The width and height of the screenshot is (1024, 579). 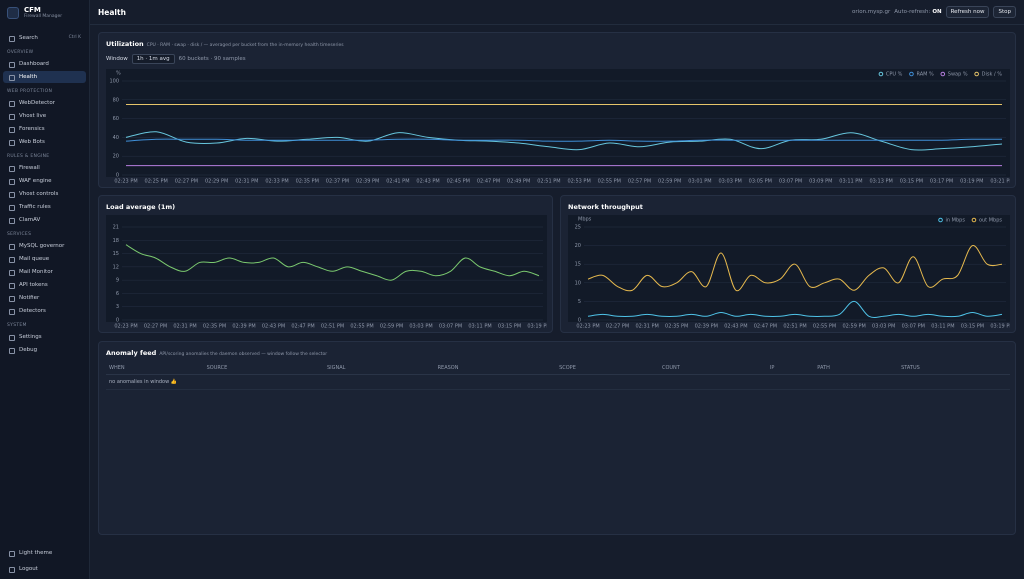 What do you see at coordinates (881, 182) in the screenshot?
I see `x-tick-label: 03:13 PM` at bounding box center [881, 182].